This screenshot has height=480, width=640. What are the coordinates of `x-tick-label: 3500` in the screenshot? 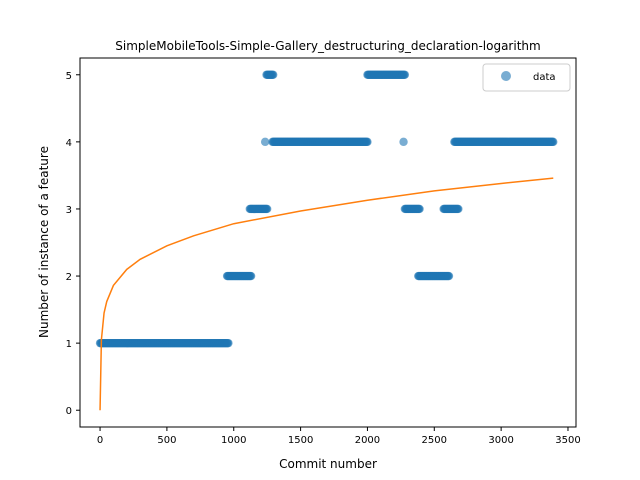 It's located at (567, 440).